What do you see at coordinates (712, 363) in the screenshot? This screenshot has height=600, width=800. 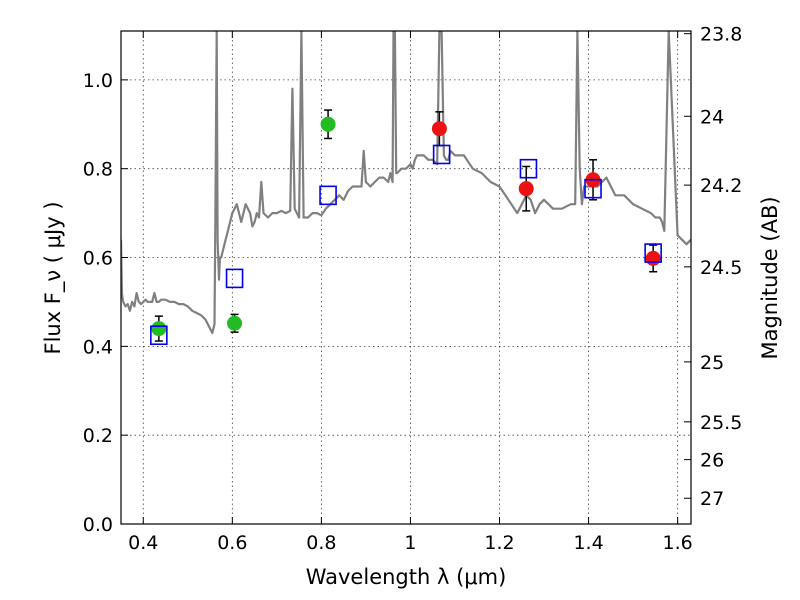 I see `right-tick-label: 25` at bounding box center [712, 363].